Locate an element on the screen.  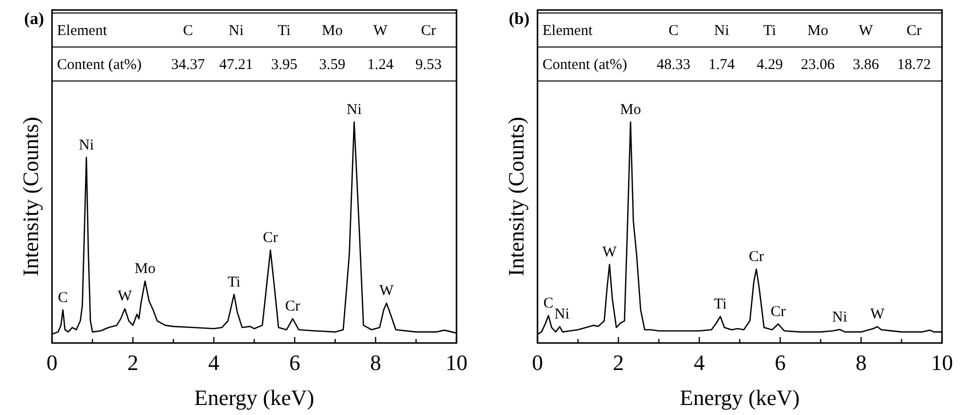
text: 47.21 is located at coordinates (236, 65).